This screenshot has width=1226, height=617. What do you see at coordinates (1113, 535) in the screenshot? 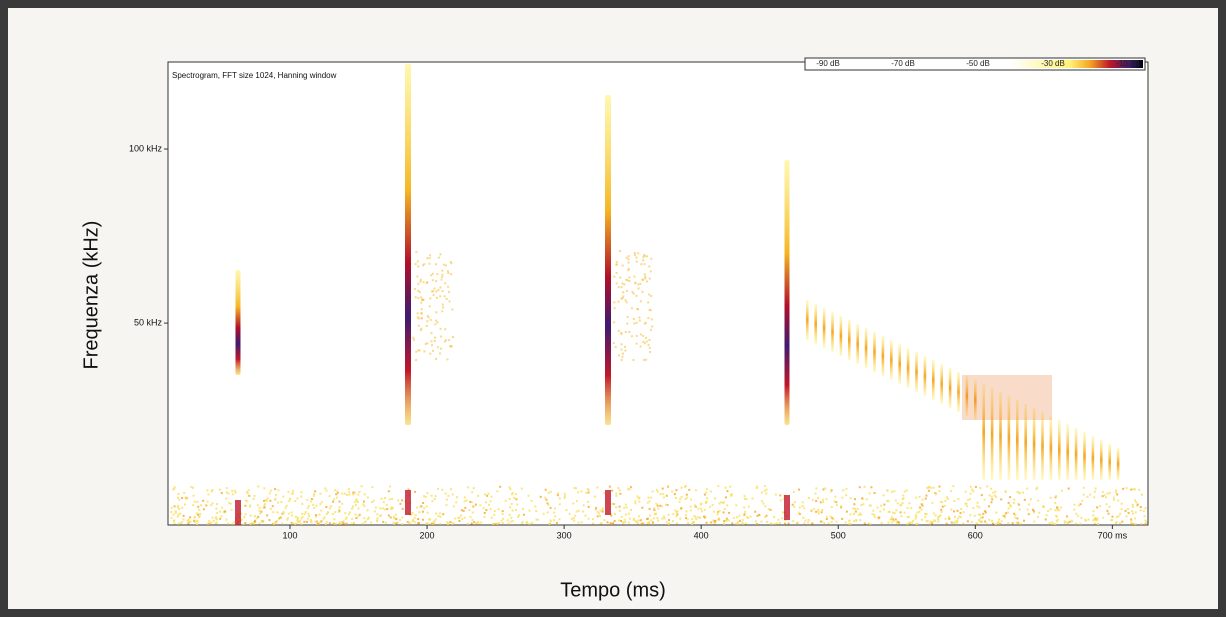
I see `x-tick-label: 700 ms` at bounding box center [1113, 535].